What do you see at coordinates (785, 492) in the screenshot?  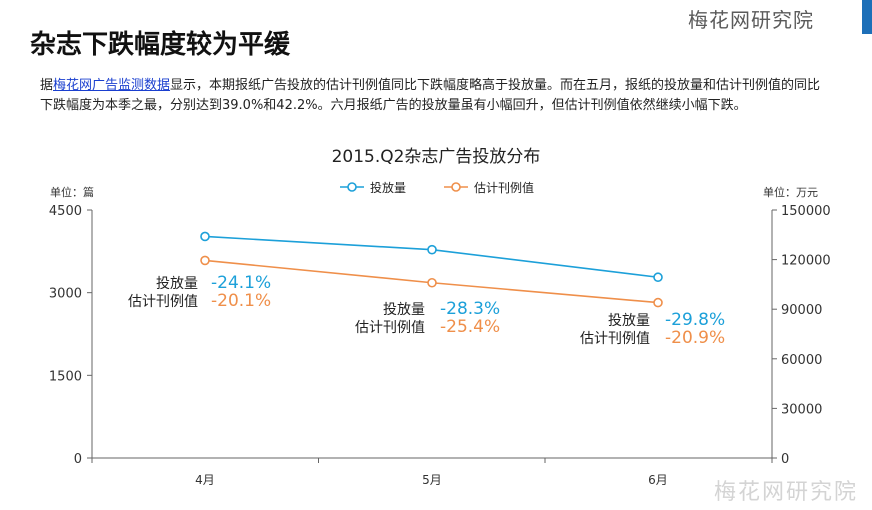 I see `watermark: 梅花网研究院` at bounding box center [785, 492].